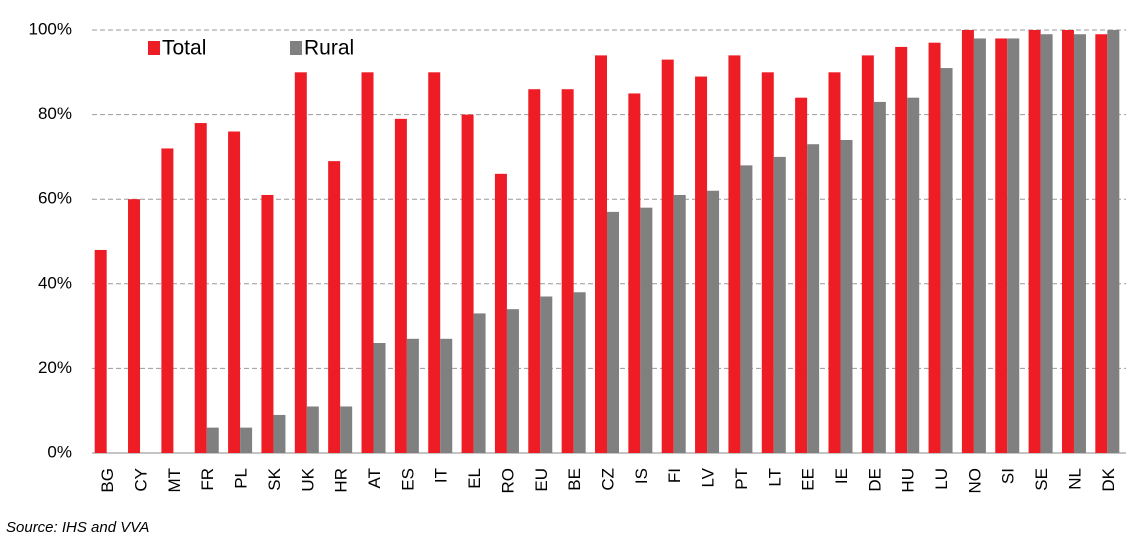  What do you see at coordinates (329, 48) in the screenshot?
I see `legend-label: Rural` at bounding box center [329, 48].